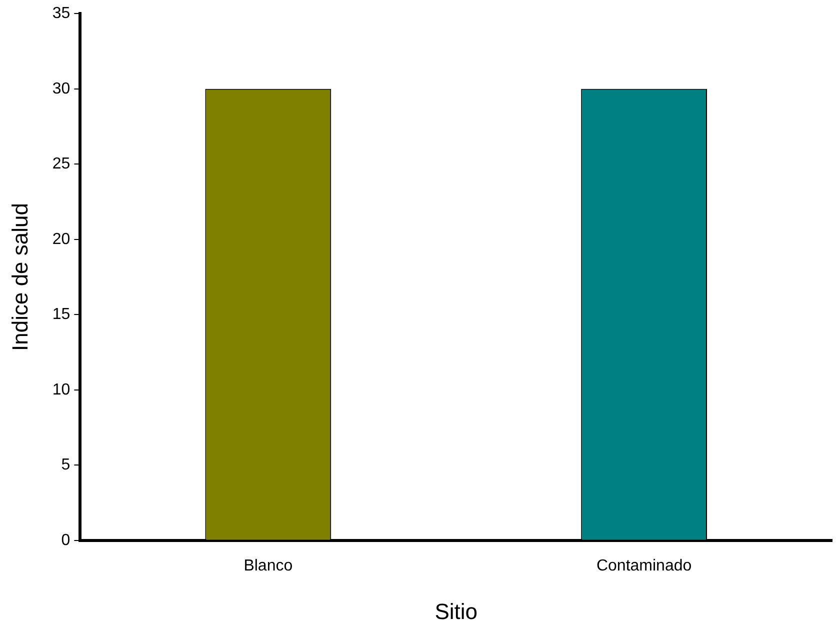 This screenshot has width=838, height=636. Describe the element at coordinates (268, 565) in the screenshot. I see `x-tick-label: Blanco` at that location.